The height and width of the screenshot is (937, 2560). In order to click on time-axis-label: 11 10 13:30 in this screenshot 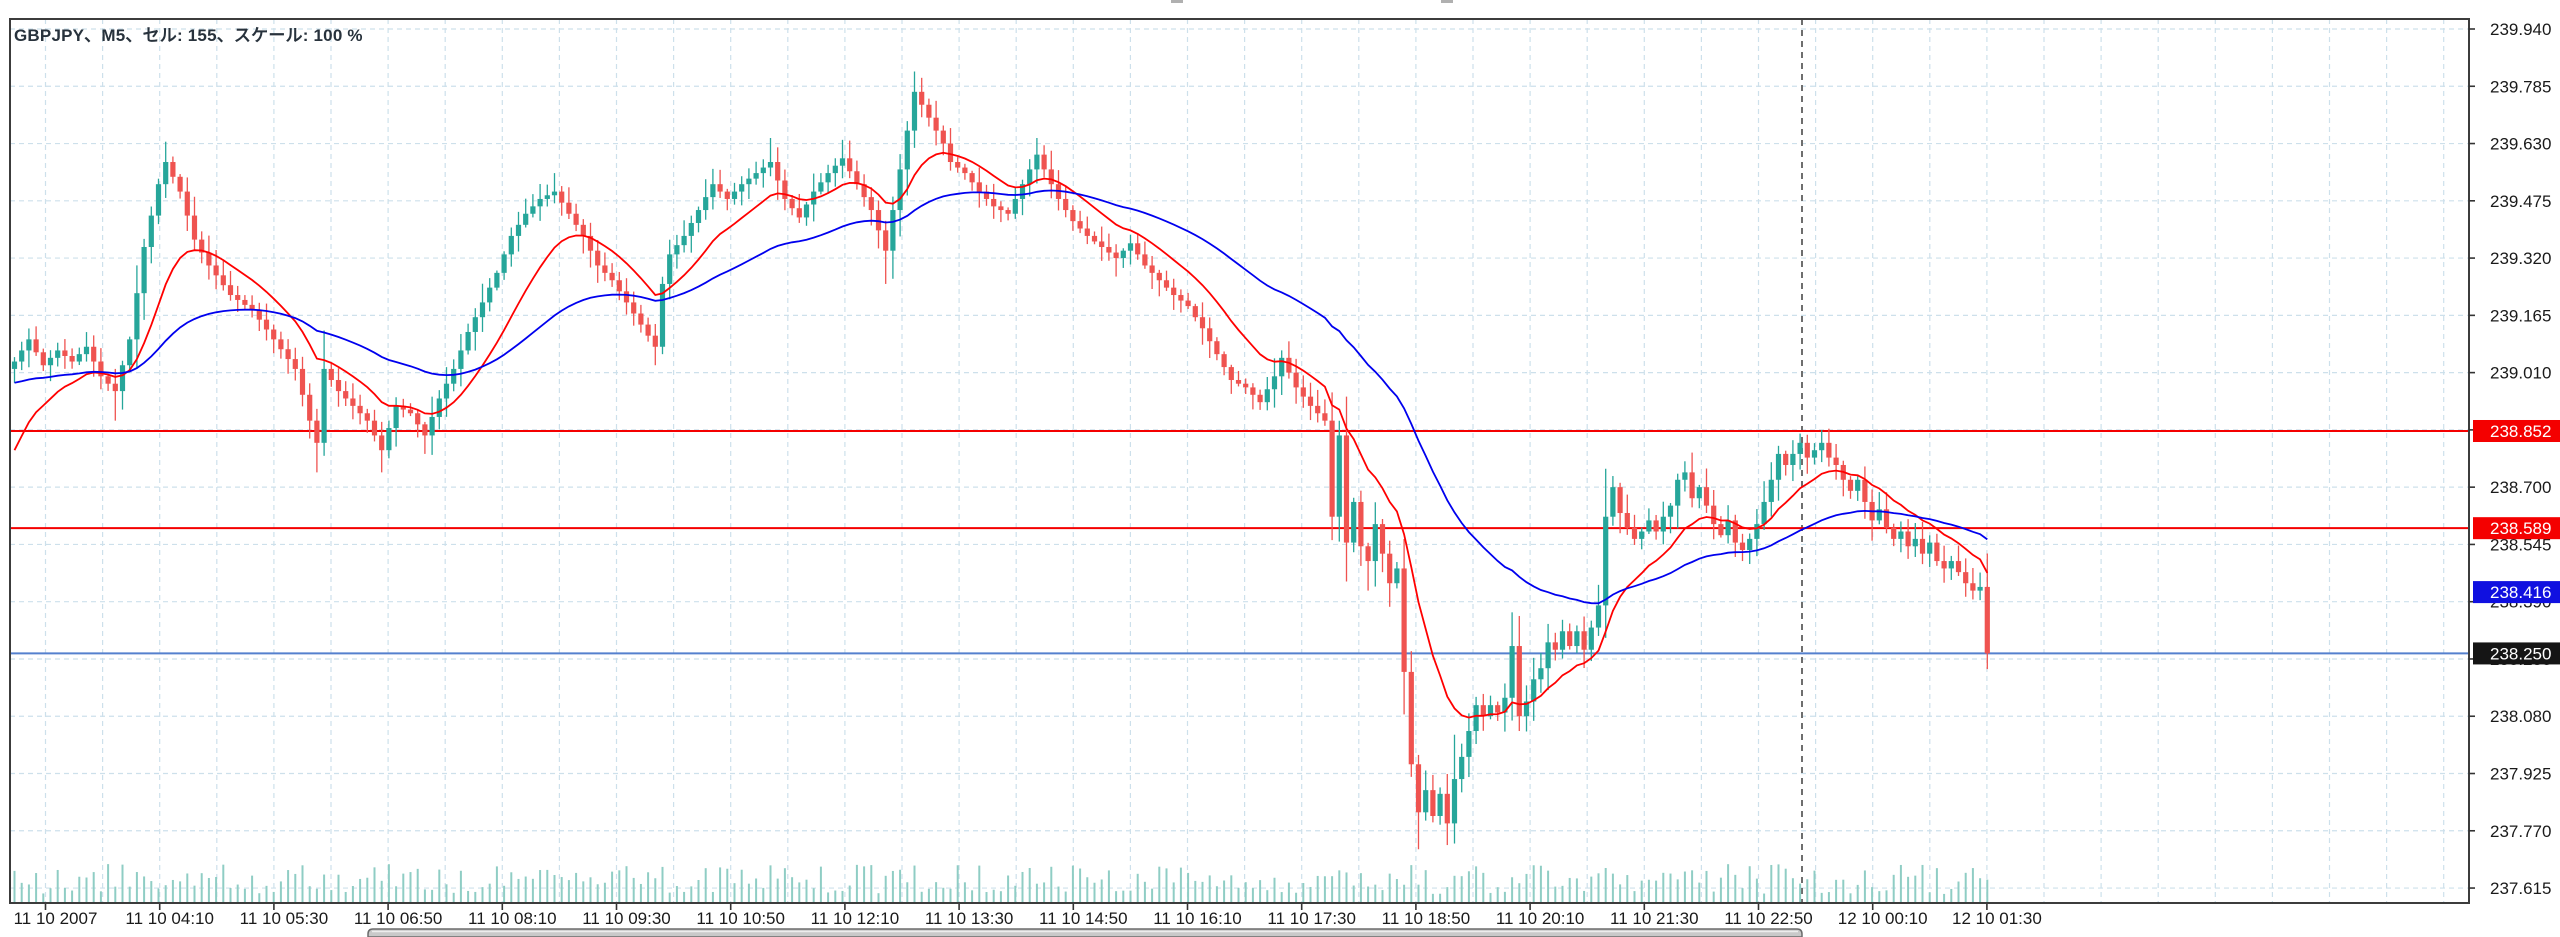, I will do `click(969, 918)`.